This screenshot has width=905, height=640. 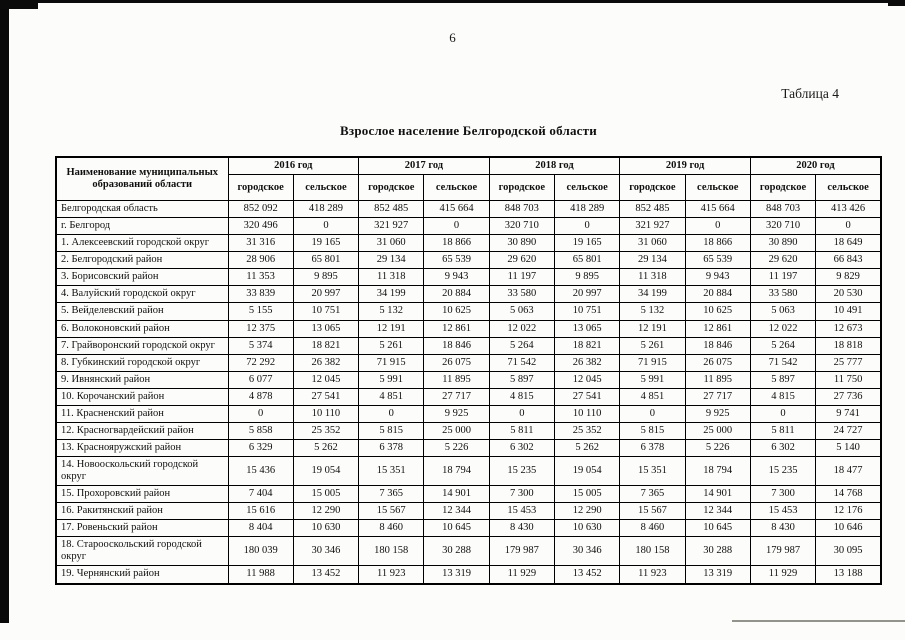 I want to click on population-value: 30 346, so click(x=326, y=551).